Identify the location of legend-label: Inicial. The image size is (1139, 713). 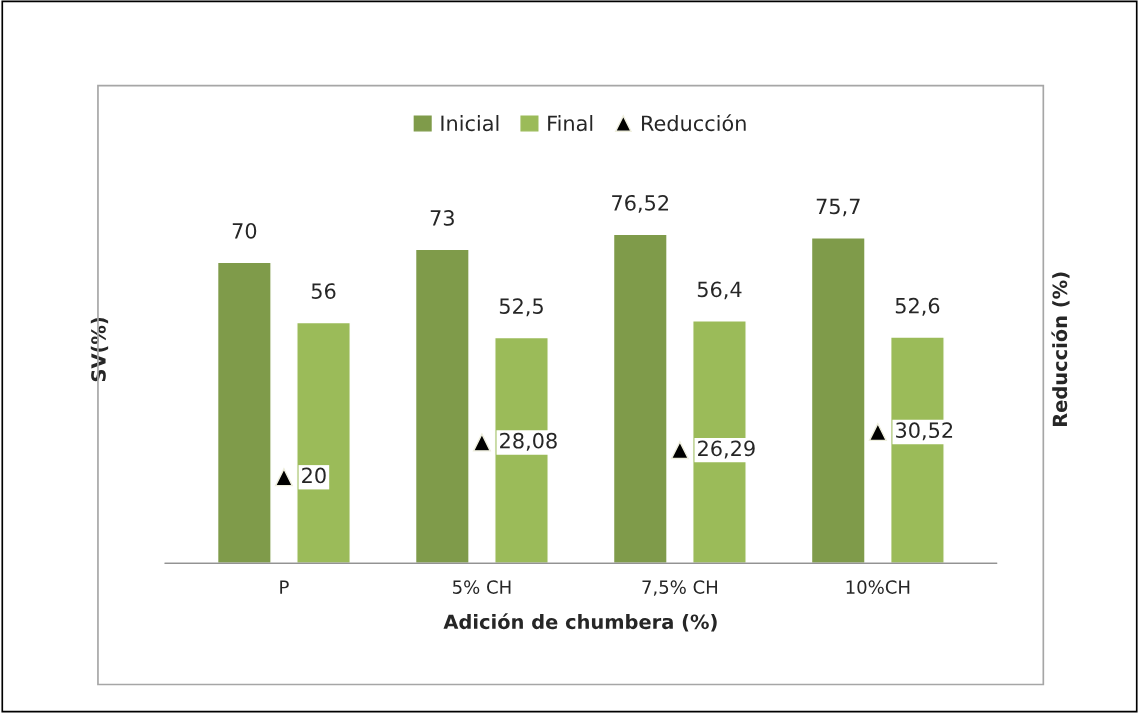
(470, 123).